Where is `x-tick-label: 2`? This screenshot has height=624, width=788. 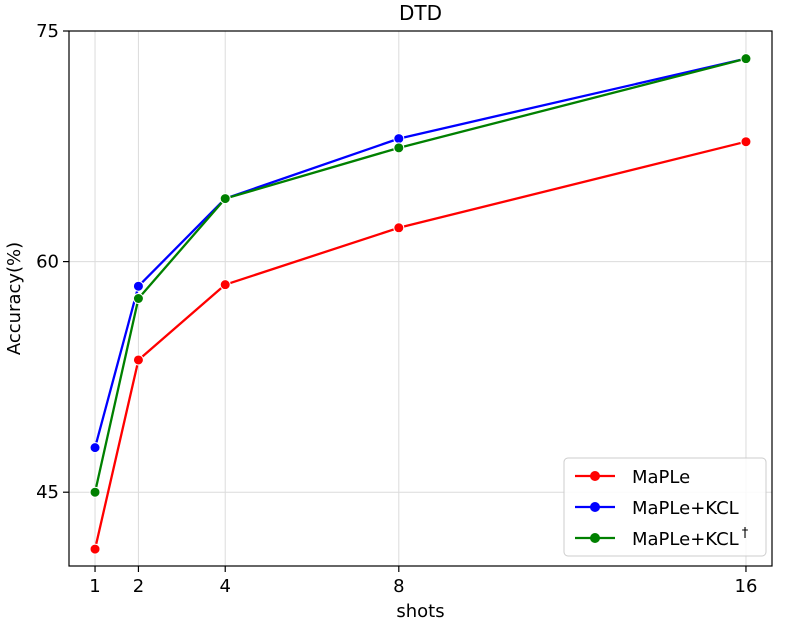 x-tick-label: 2 is located at coordinates (138, 586).